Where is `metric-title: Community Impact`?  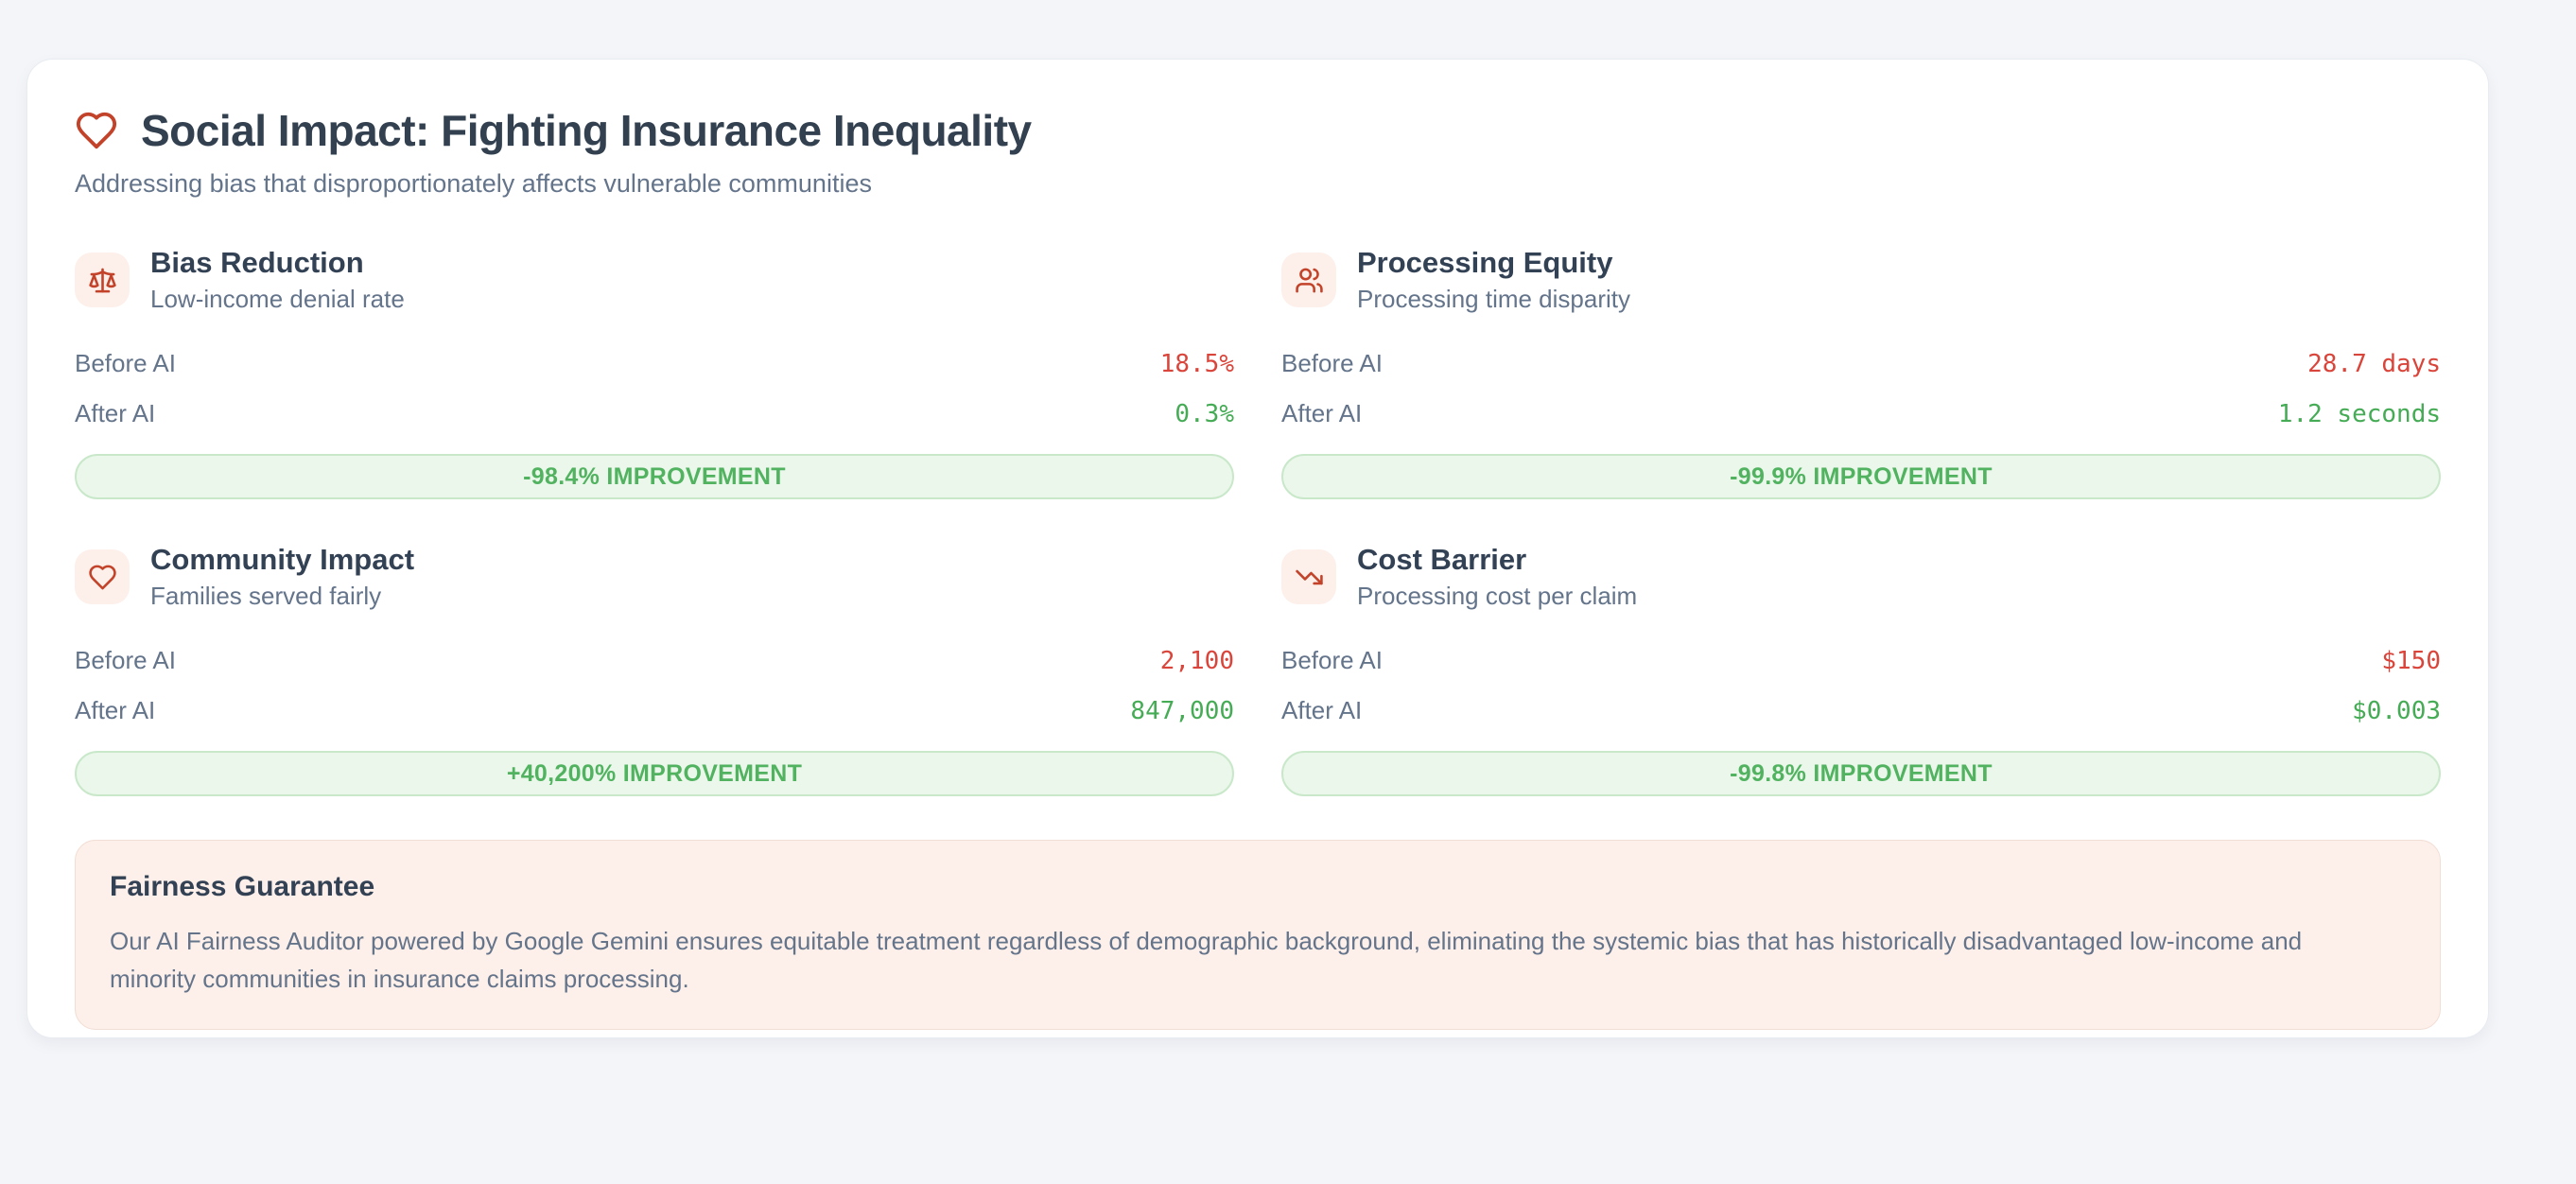 metric-title: Community Impact is located at coordinates (282, 559).